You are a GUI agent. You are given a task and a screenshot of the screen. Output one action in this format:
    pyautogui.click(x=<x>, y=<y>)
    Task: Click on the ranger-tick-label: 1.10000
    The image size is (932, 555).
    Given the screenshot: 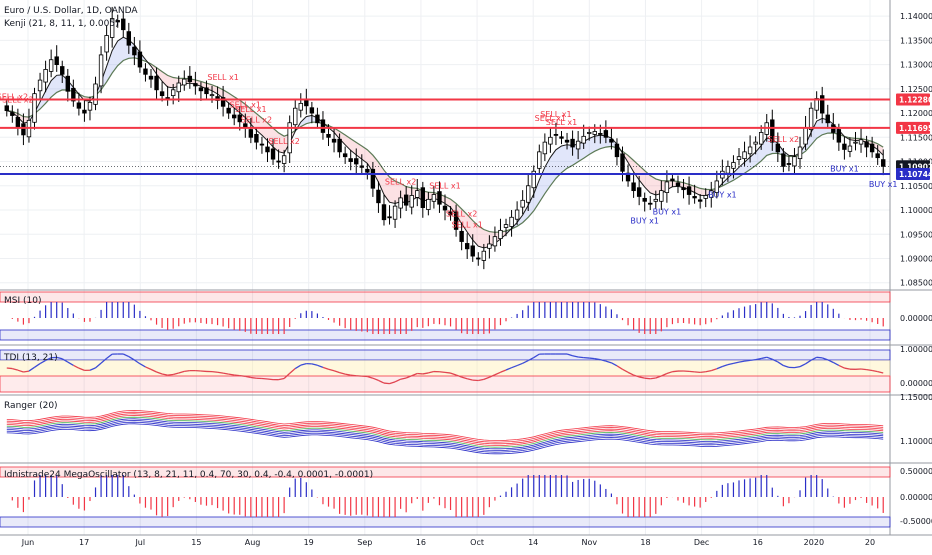 What is the action you would take?
    pyautogui.click(x=916, y=441)
    